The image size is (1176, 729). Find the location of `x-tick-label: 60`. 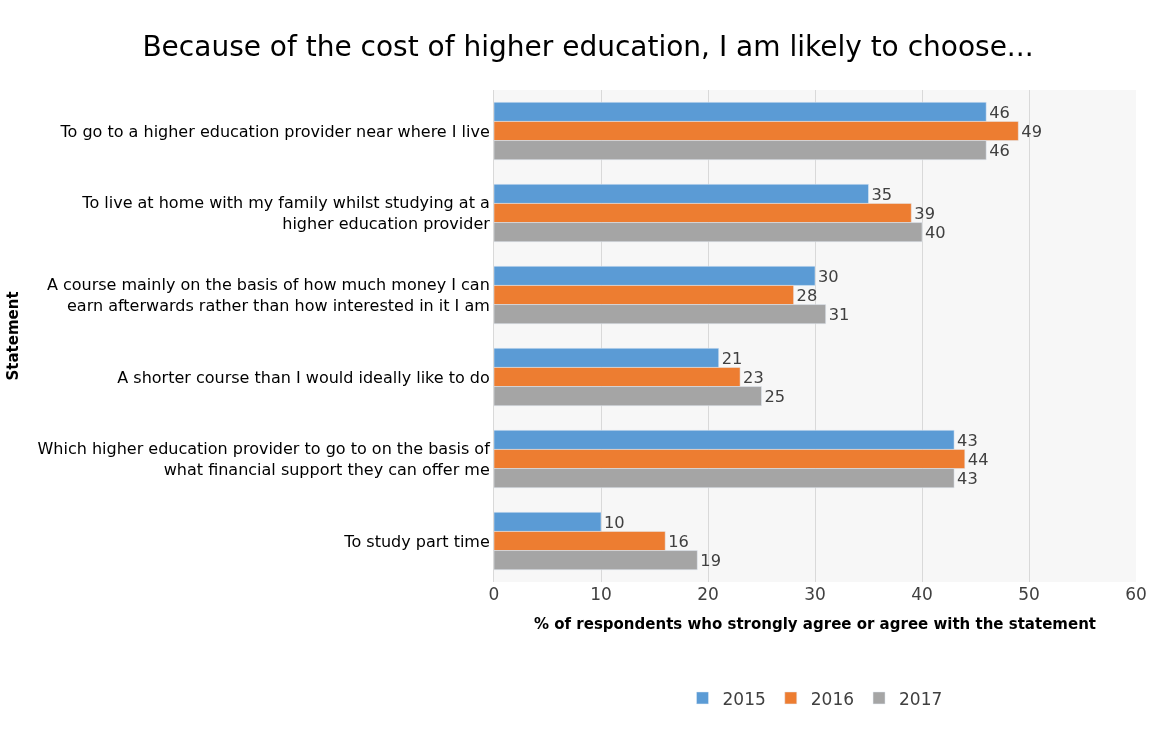

x-tick-label: 60 is located at coordinates (1136, 594).